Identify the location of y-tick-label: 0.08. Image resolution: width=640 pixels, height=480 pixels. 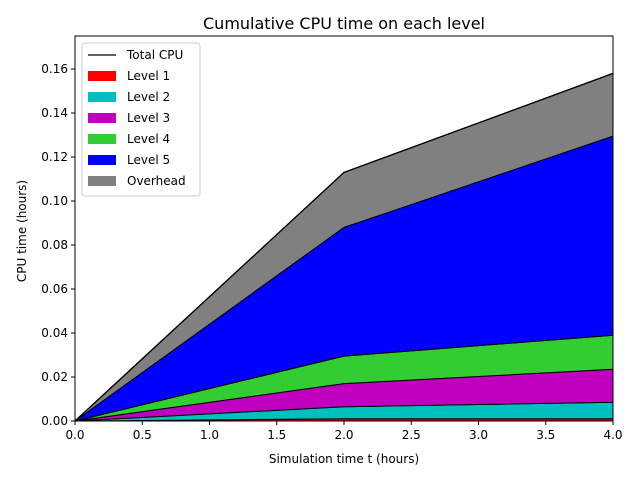
(54, 245).